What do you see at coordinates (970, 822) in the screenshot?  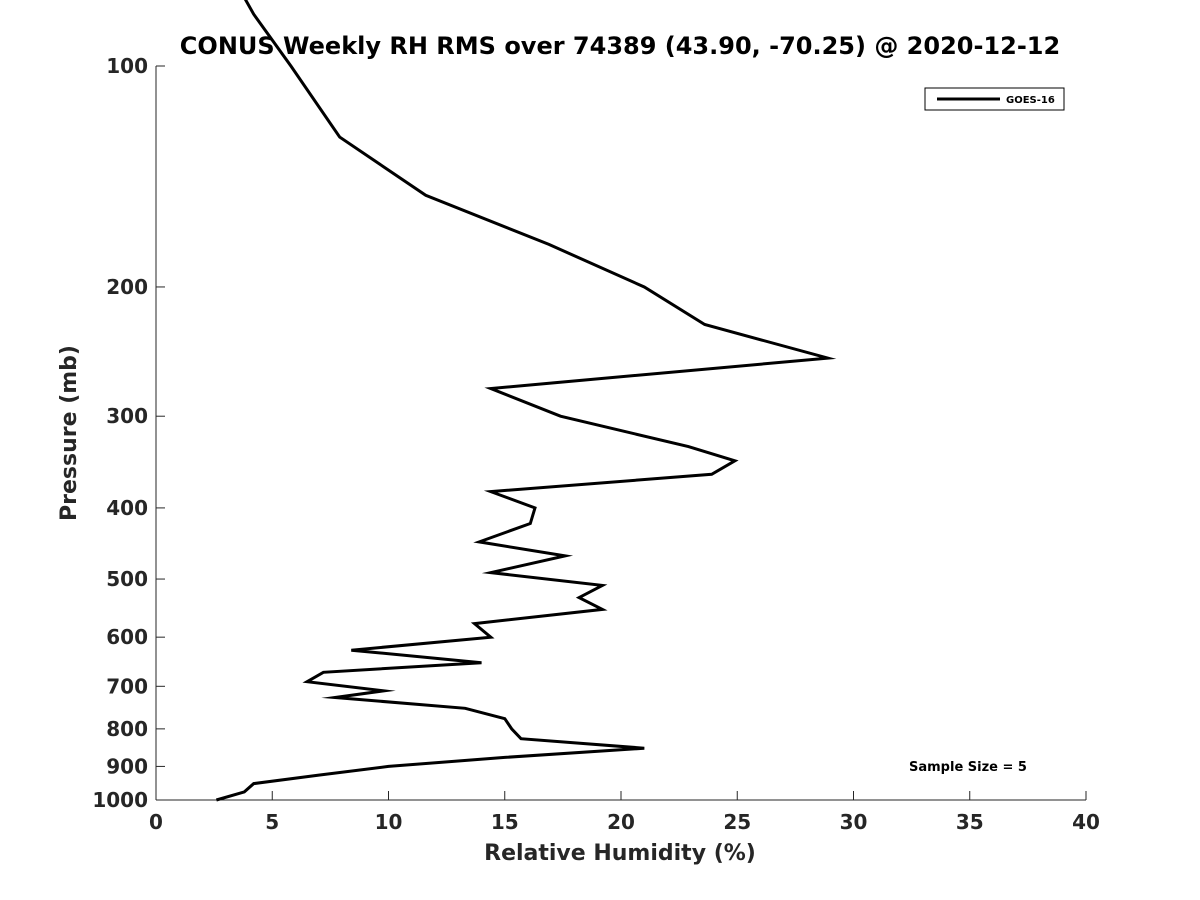 I see `x-tick-label-35: 35` at bounding box center [970, 822].